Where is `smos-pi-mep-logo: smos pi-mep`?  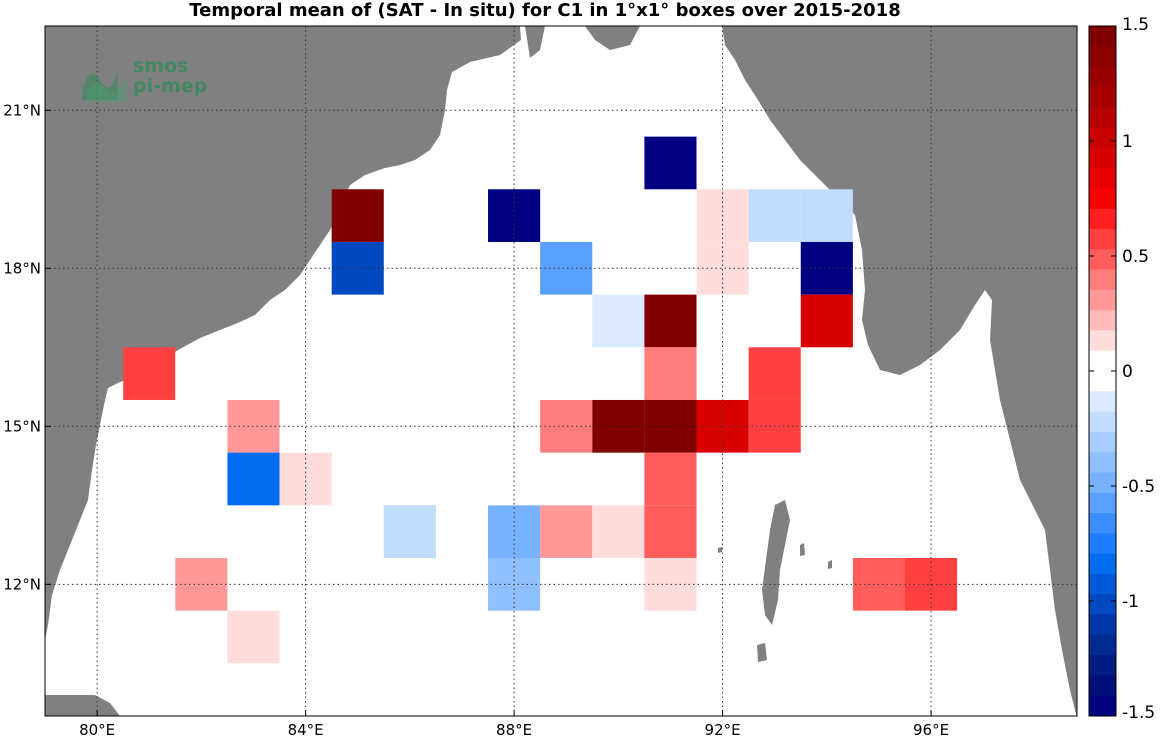 smos-pi-mep-logo: smos pi-mep is located at coordinates (148, 78).